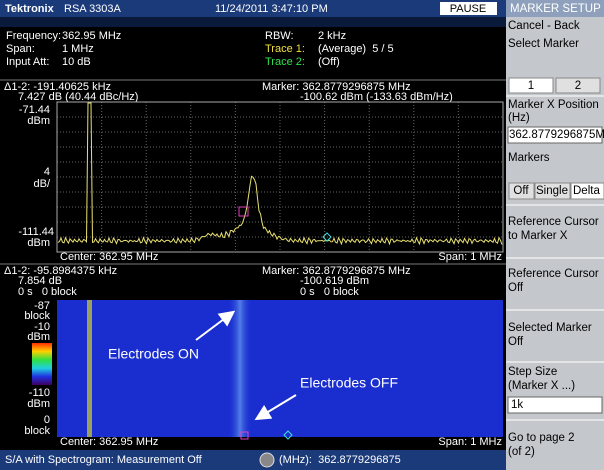  I want to click on color-bar, so click(42, 364).